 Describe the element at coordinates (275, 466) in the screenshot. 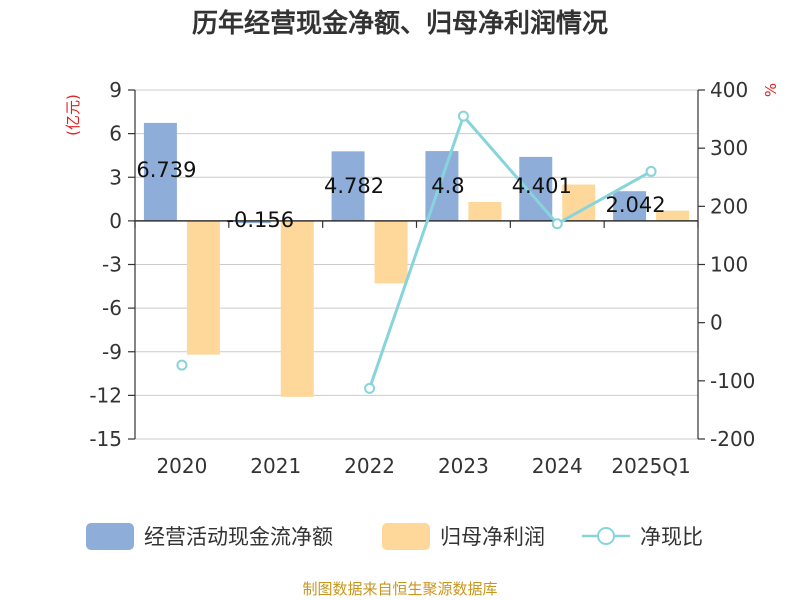

I see `x-category-label: 2021` at that location.